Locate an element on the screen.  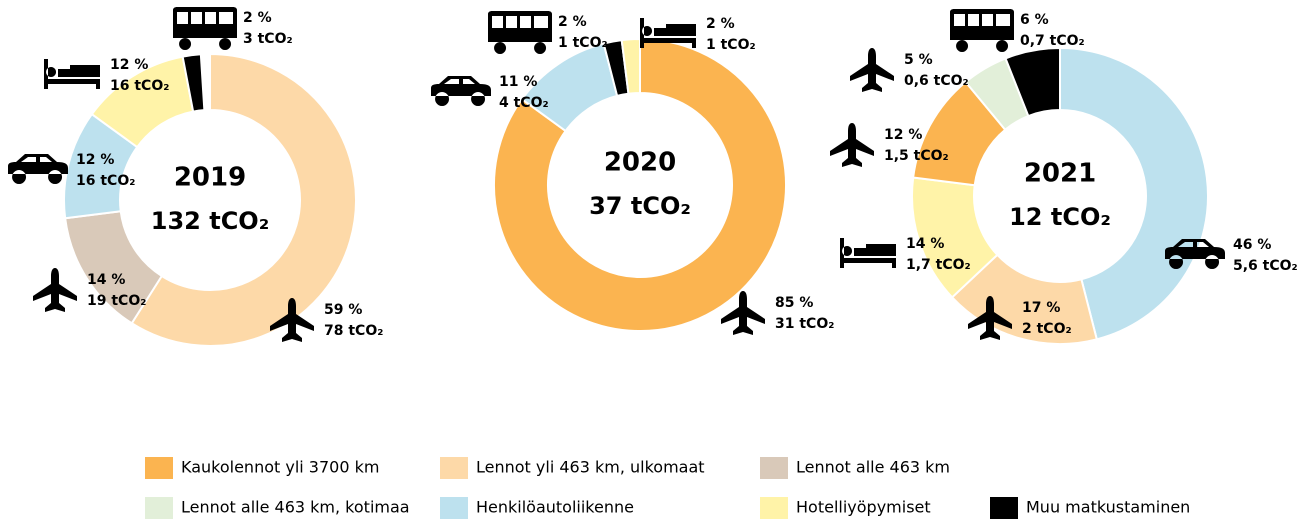
emission-label: 0,7 tCO₂ is located at coordinates (1052, 41).